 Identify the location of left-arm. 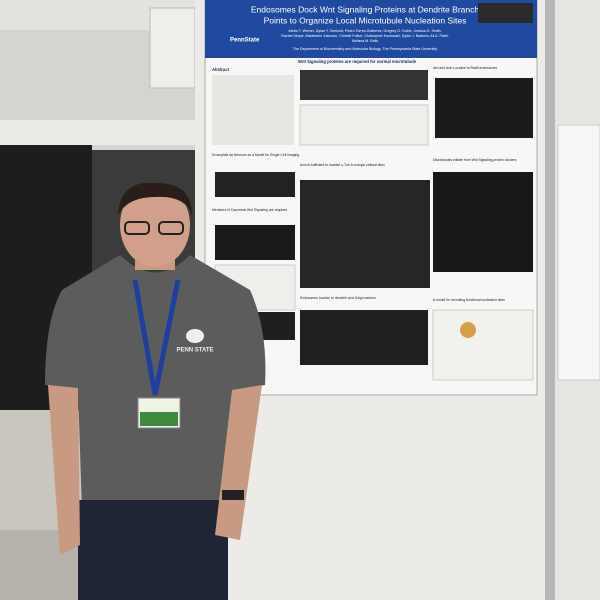
(64, 470).